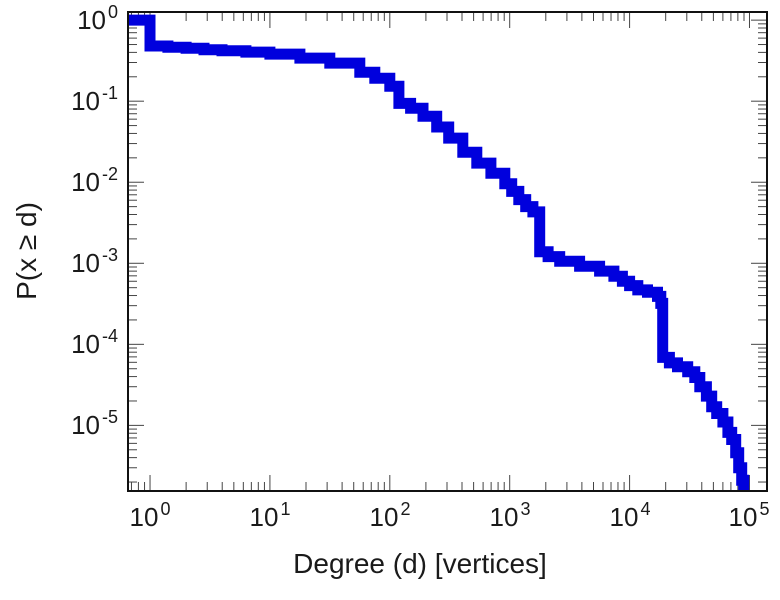 Image resolution: width=780 pixels, height=600 pixels. Describe the element at coordinates (94, 99) in the screenshot. I see `y-tick-label: 10 -1` at that location.